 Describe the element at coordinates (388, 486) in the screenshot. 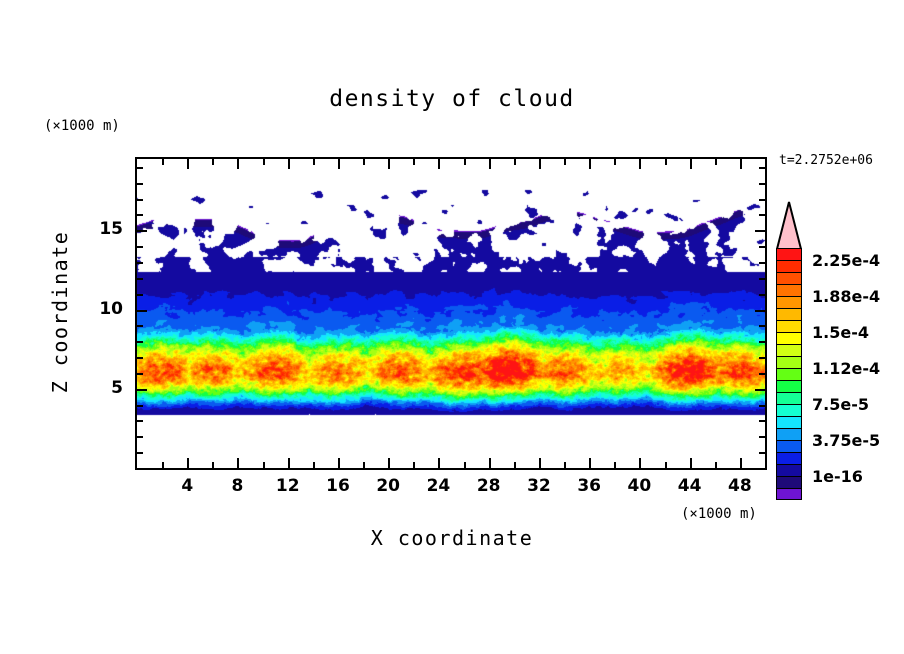

I see `x-tick-label: 20` at that location.